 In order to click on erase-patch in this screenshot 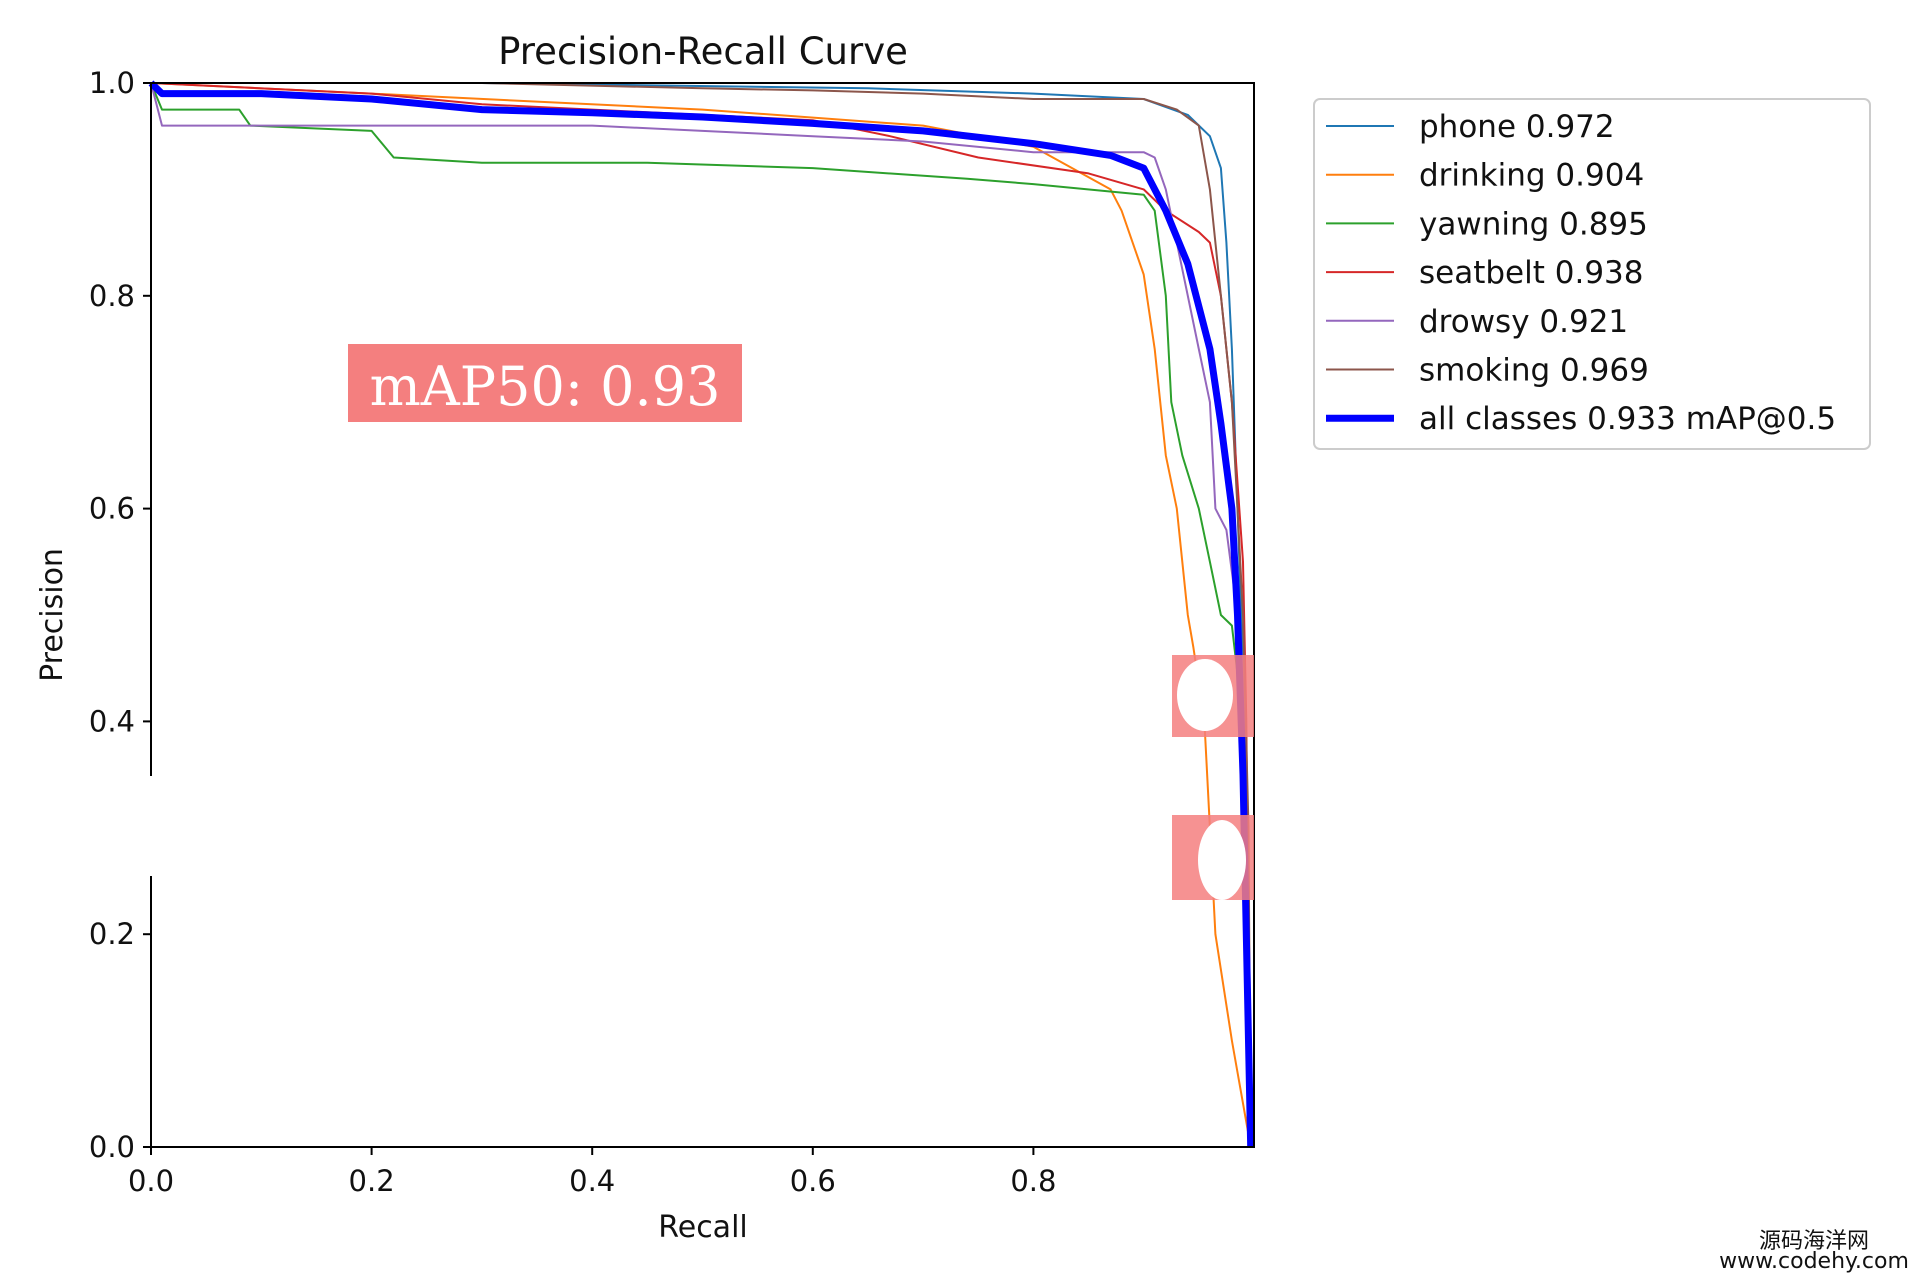, I will do `click(82, 826)`.